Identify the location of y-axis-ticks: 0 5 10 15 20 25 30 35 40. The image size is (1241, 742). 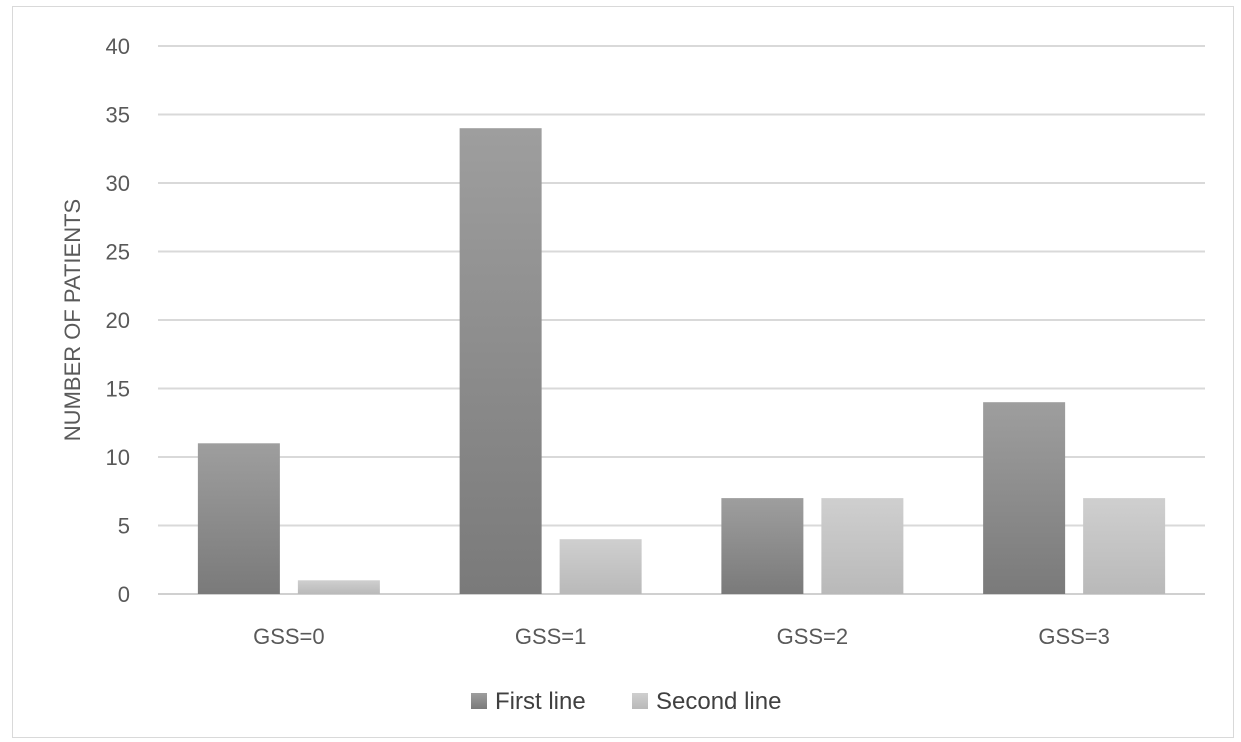
(118, 320).